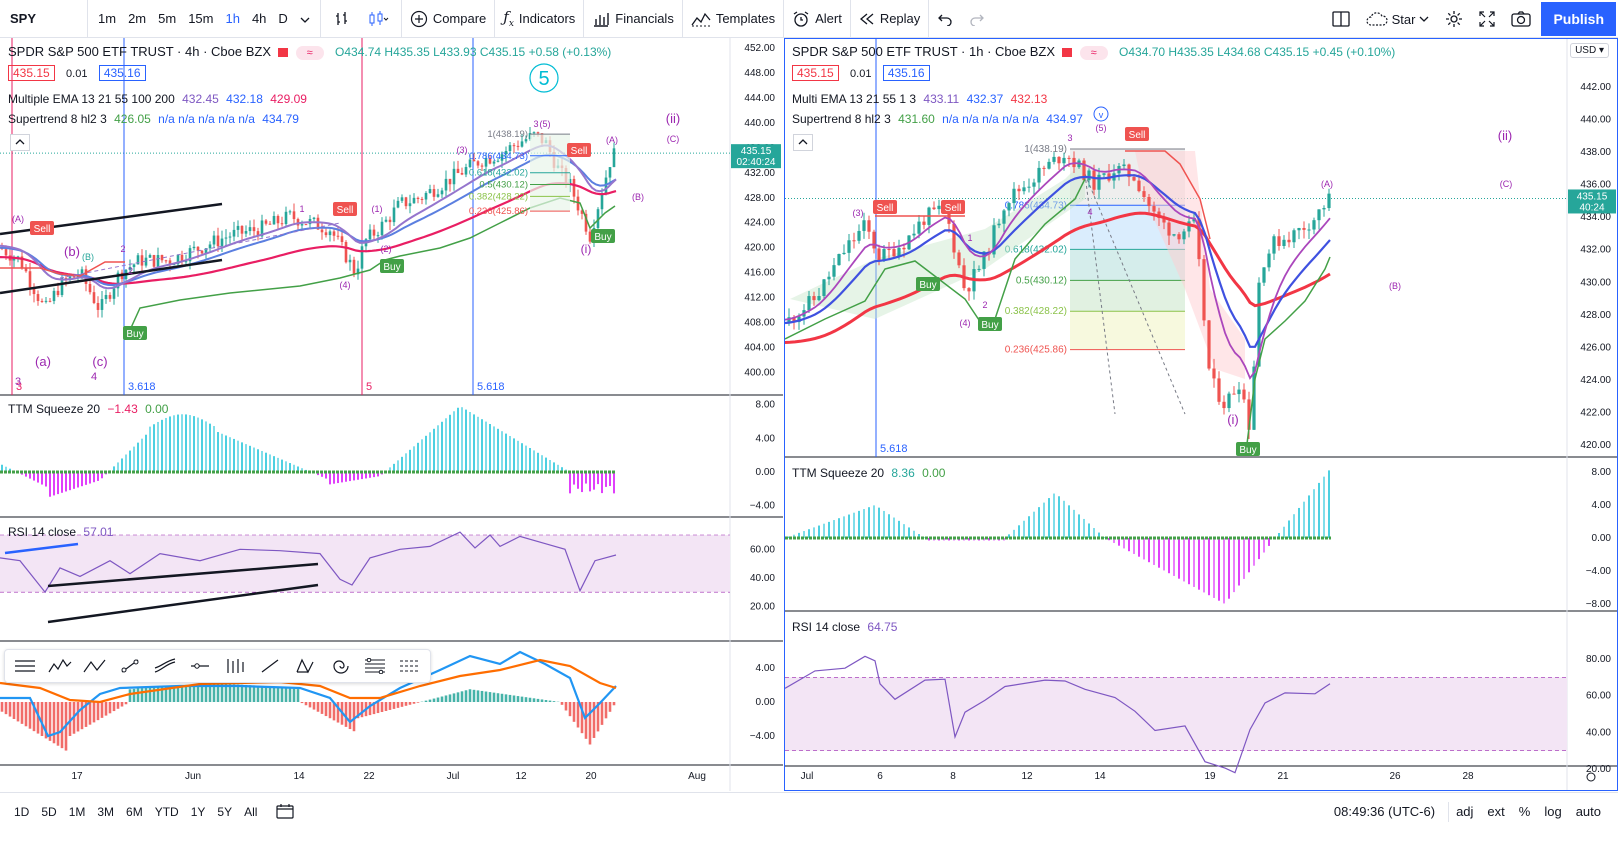 This screenshot has width=1618, height=850. I want to click on rsi-trend-upper, so click(183, 575).